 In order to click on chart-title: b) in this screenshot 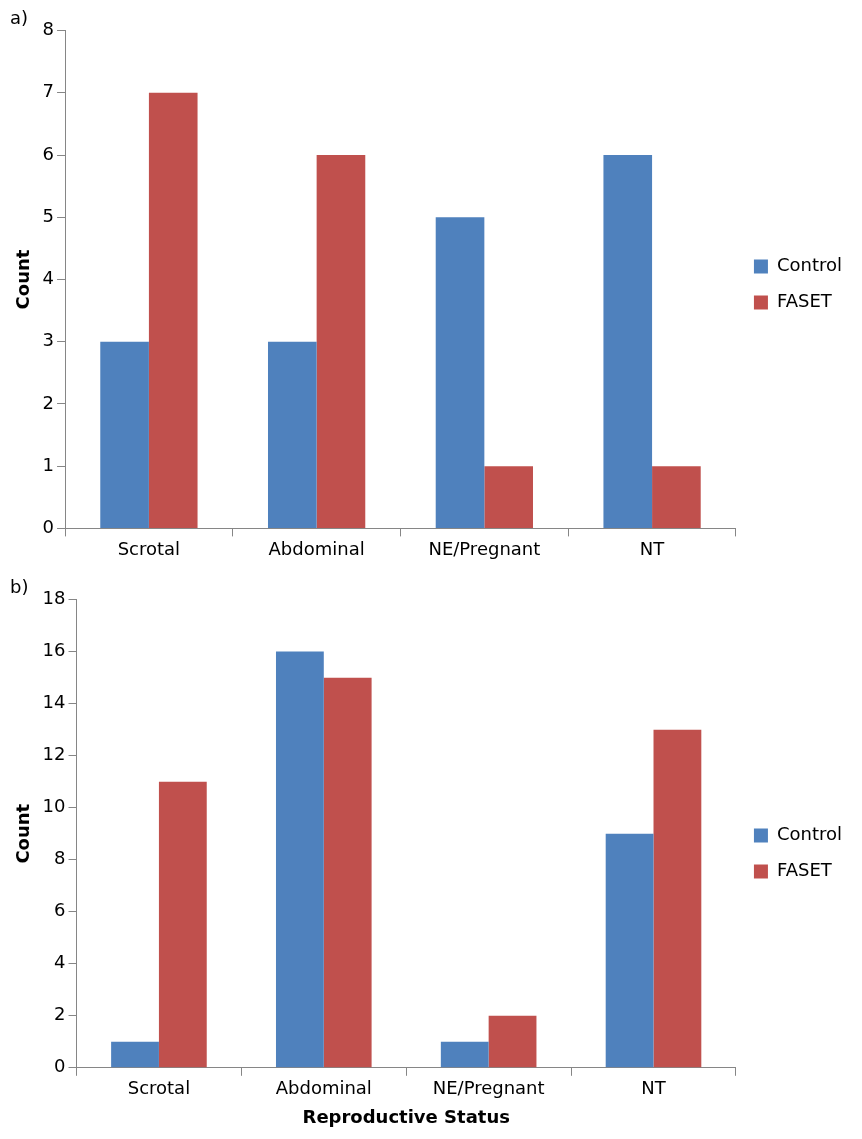, I will do `click(19, 587)`.